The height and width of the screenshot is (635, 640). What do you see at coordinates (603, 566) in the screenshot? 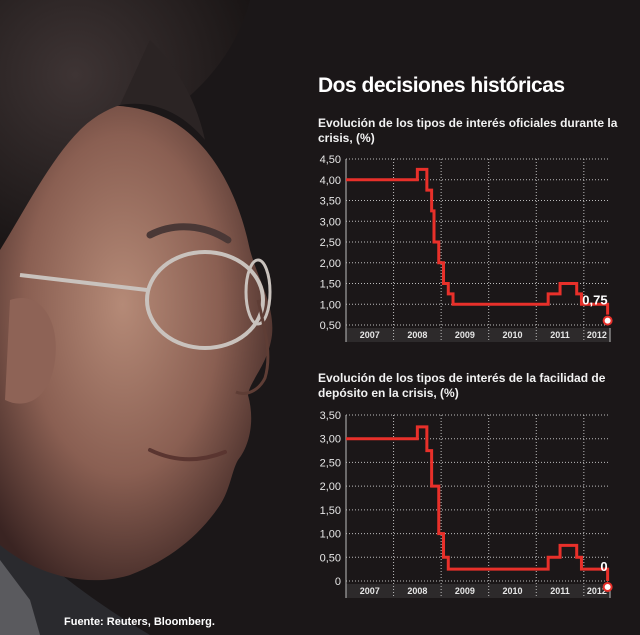
I see `chart-2-end-value-label: 0` at bounding box center [603, 566].